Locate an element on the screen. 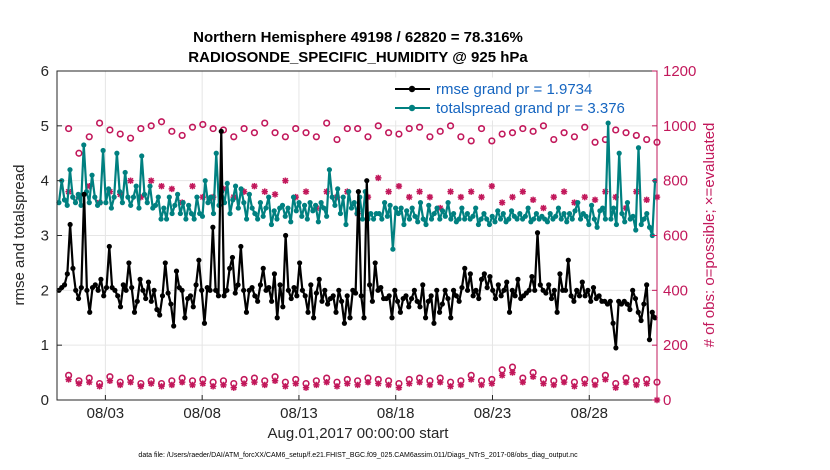 This screenshot has width=830, height=470. legend-box is located at coordinates (518, 99).